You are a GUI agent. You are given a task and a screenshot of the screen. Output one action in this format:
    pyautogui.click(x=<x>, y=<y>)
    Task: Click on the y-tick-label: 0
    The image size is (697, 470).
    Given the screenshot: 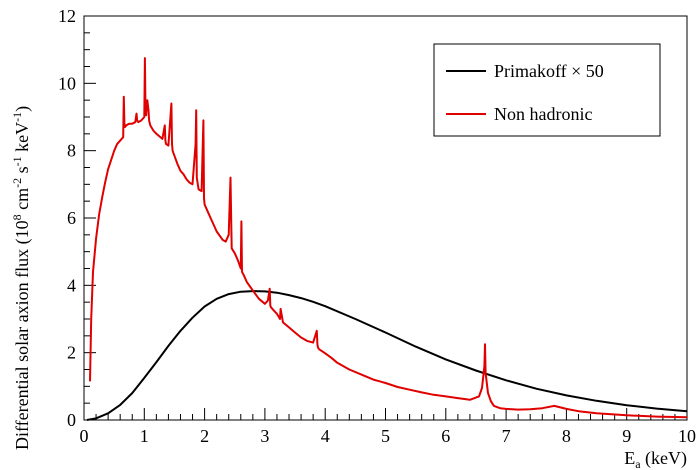 What is the action you would take?
    pyautogui.click(x=71, y=420)
    